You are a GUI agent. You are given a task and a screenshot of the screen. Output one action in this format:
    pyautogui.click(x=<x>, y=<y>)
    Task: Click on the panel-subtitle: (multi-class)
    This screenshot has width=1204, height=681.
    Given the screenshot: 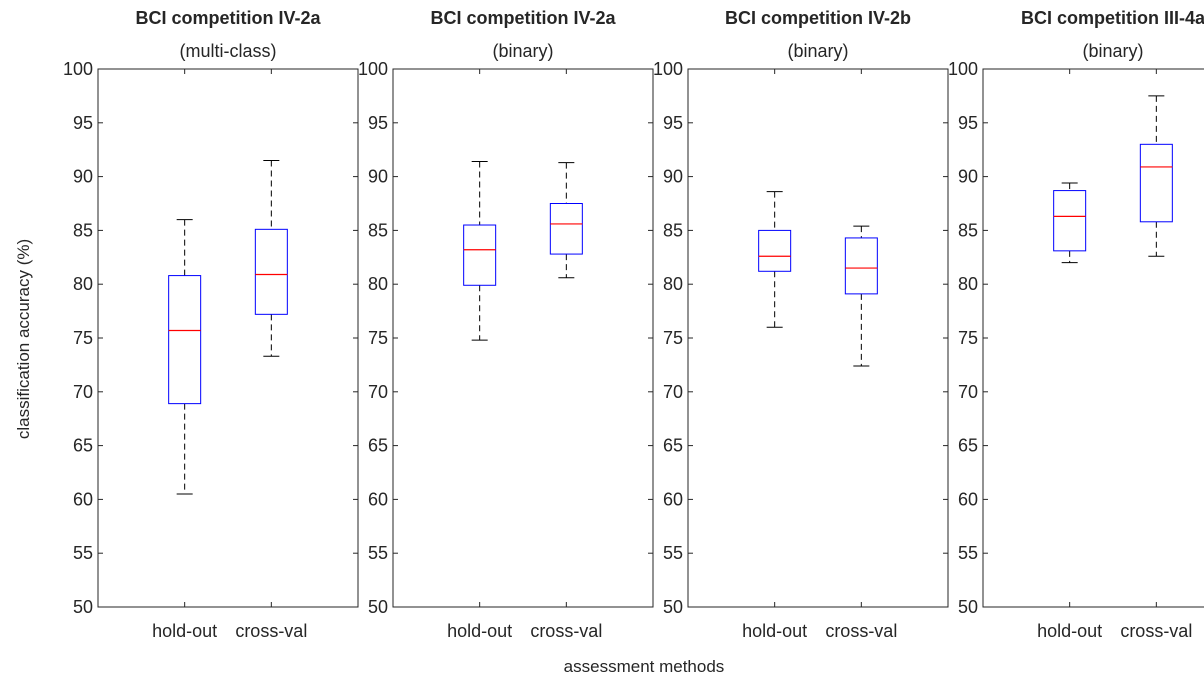 What is the action you would take?
    pyautogui.click(x=228, y=51)
    